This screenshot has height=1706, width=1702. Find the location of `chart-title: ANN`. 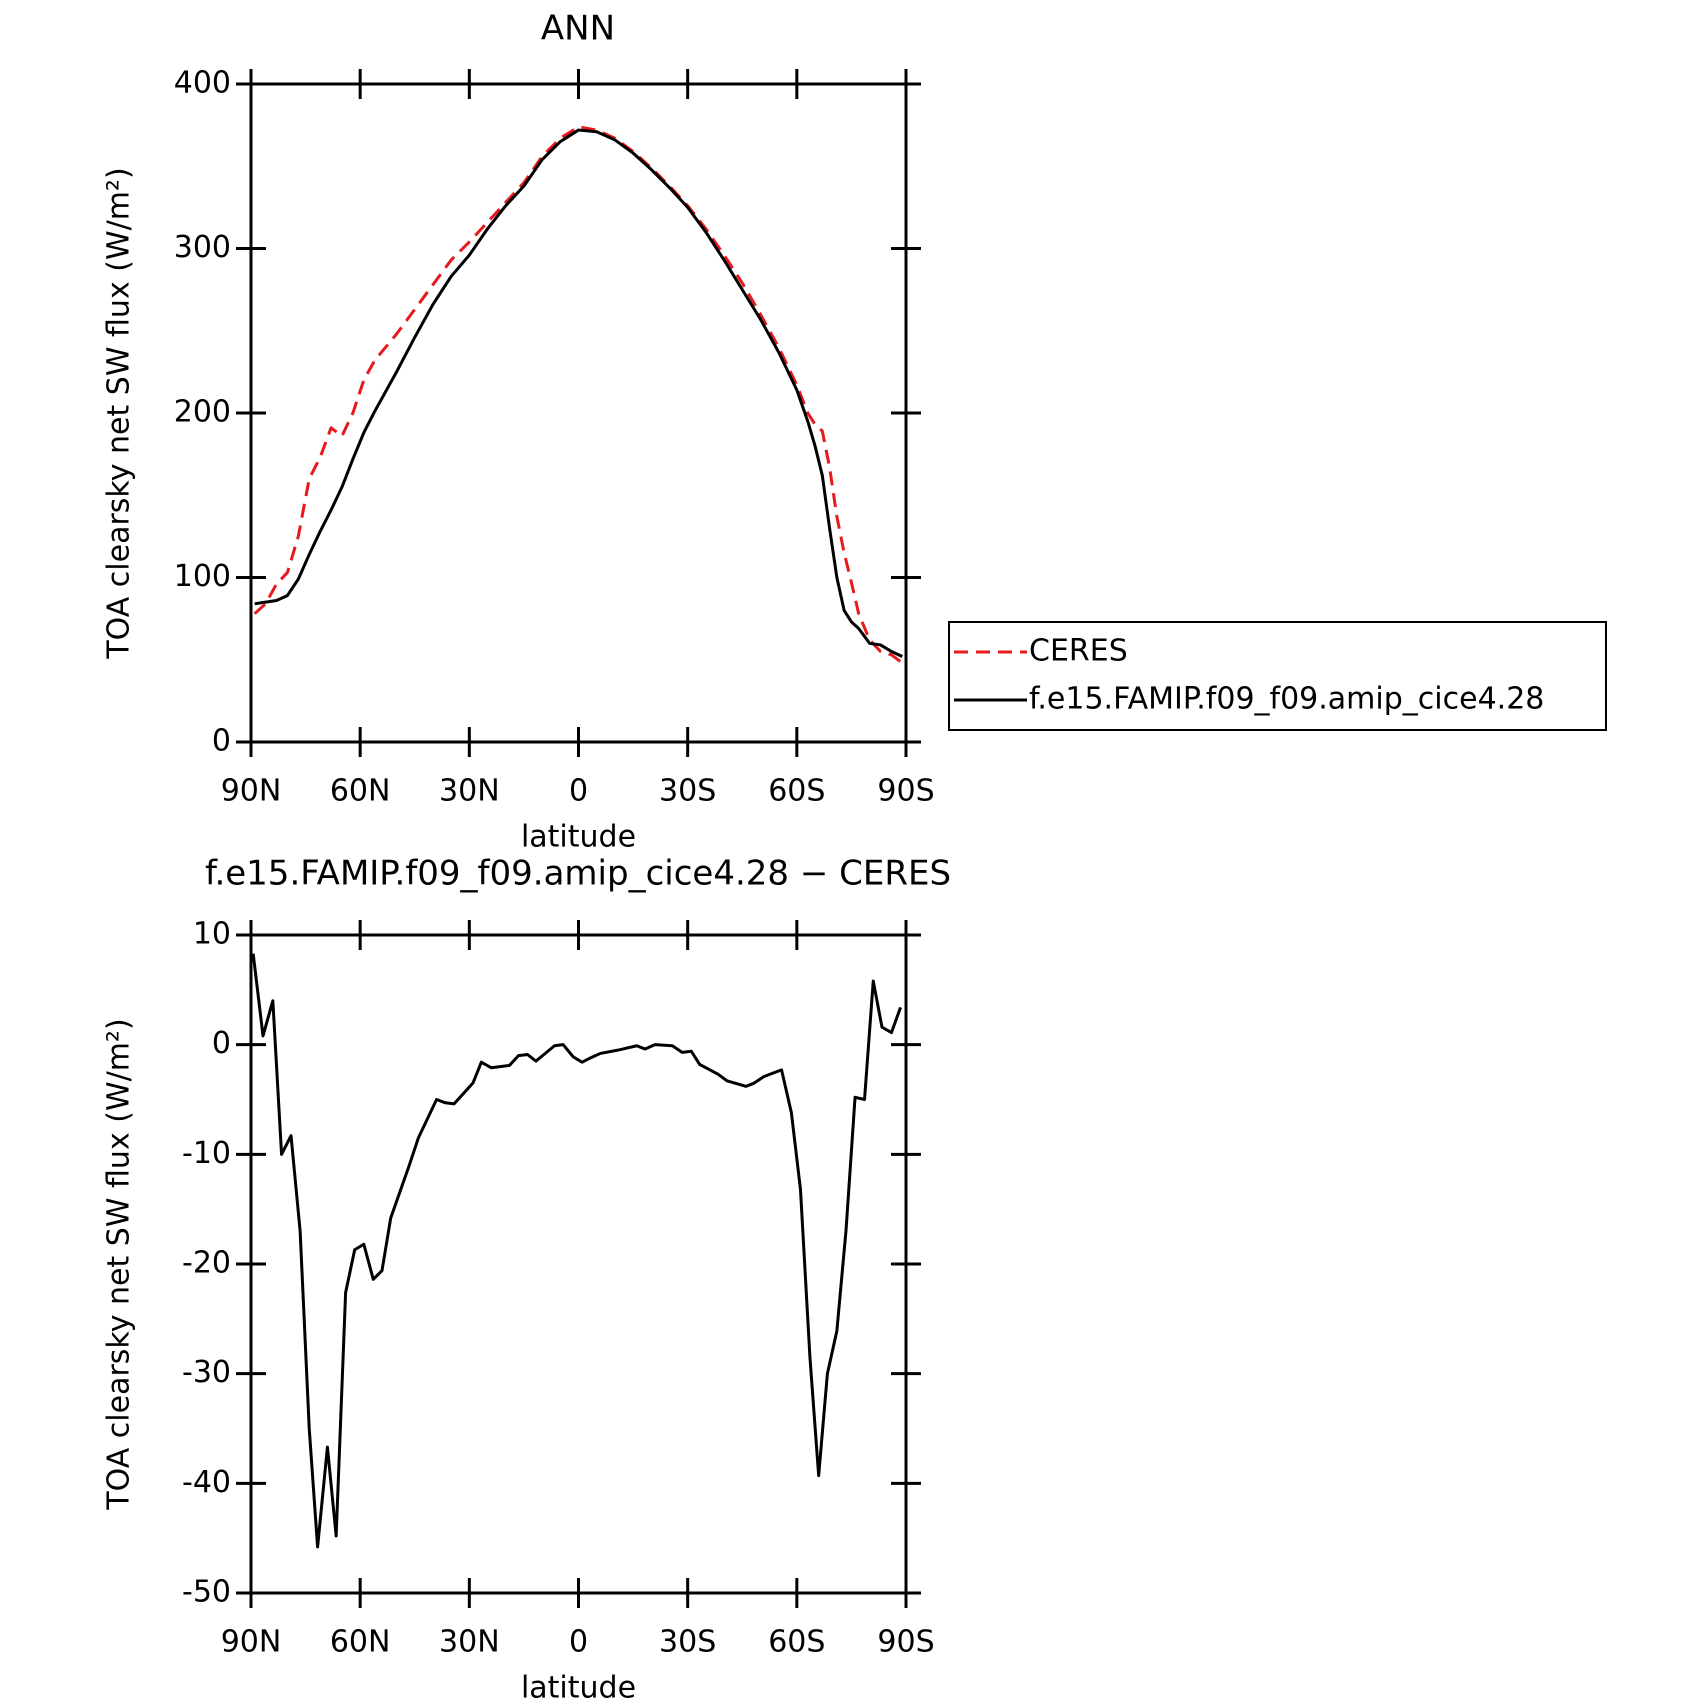

chart-title: ANN is located at coordinates (578, 29).